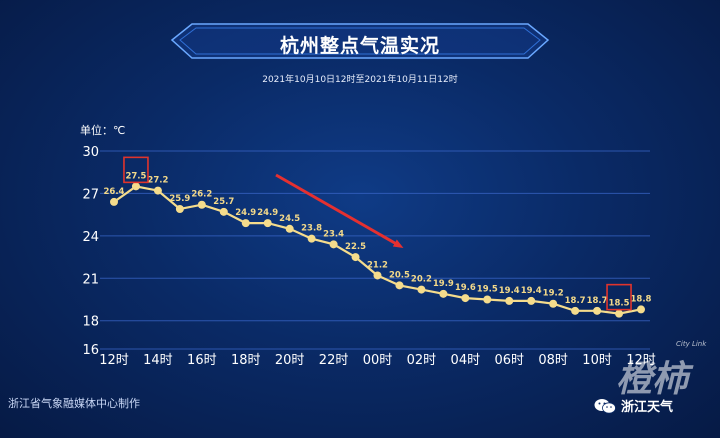  Describe the element at coordinates (465, 288) in the screenshot. I see `data-label: 19.6` at that location.